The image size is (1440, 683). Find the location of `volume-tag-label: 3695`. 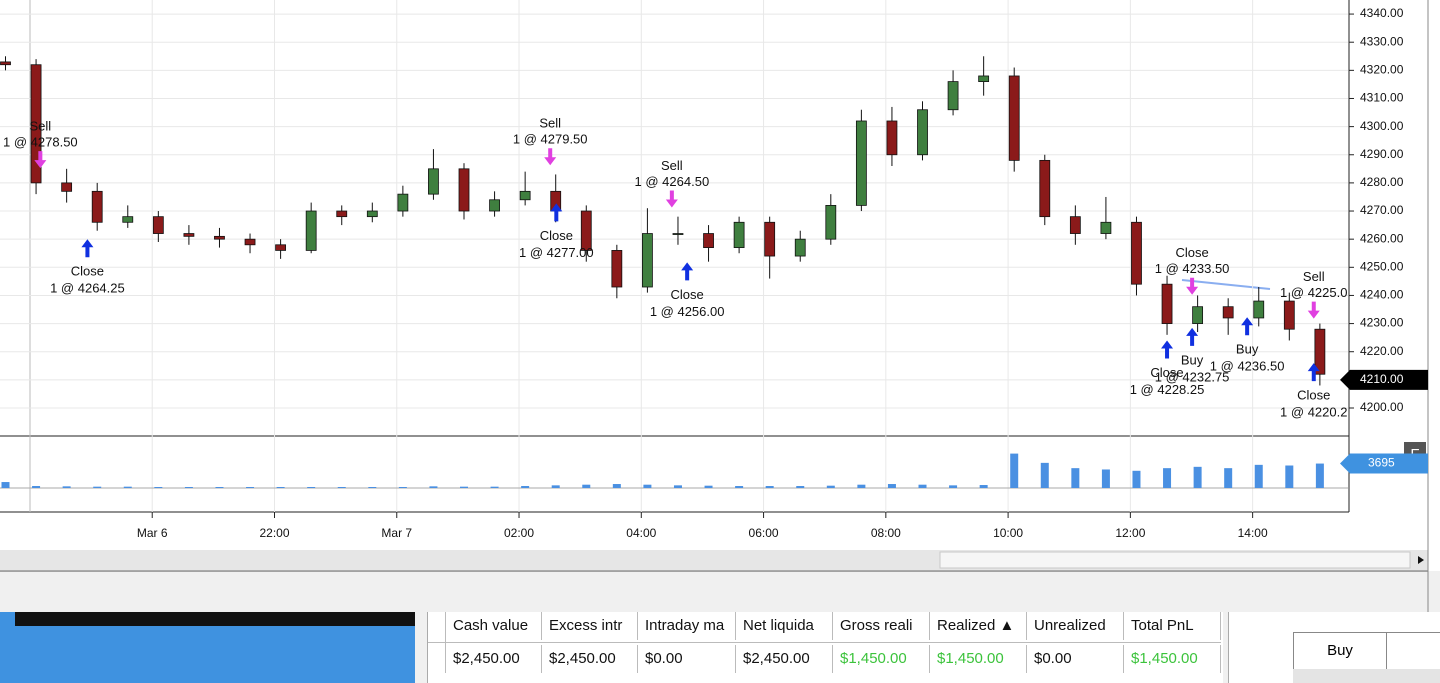

volume-tag-label: 3695 is located at coordinates (1381, 463).